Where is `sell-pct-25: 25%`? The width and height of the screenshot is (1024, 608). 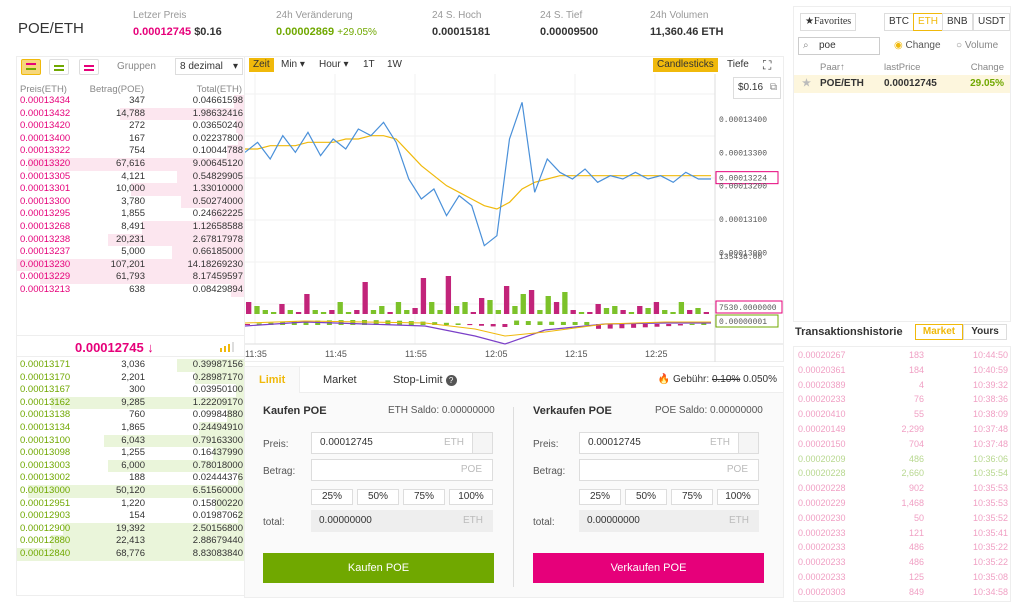
sell-pct-25: 25% is located at coordinates (600, 497).